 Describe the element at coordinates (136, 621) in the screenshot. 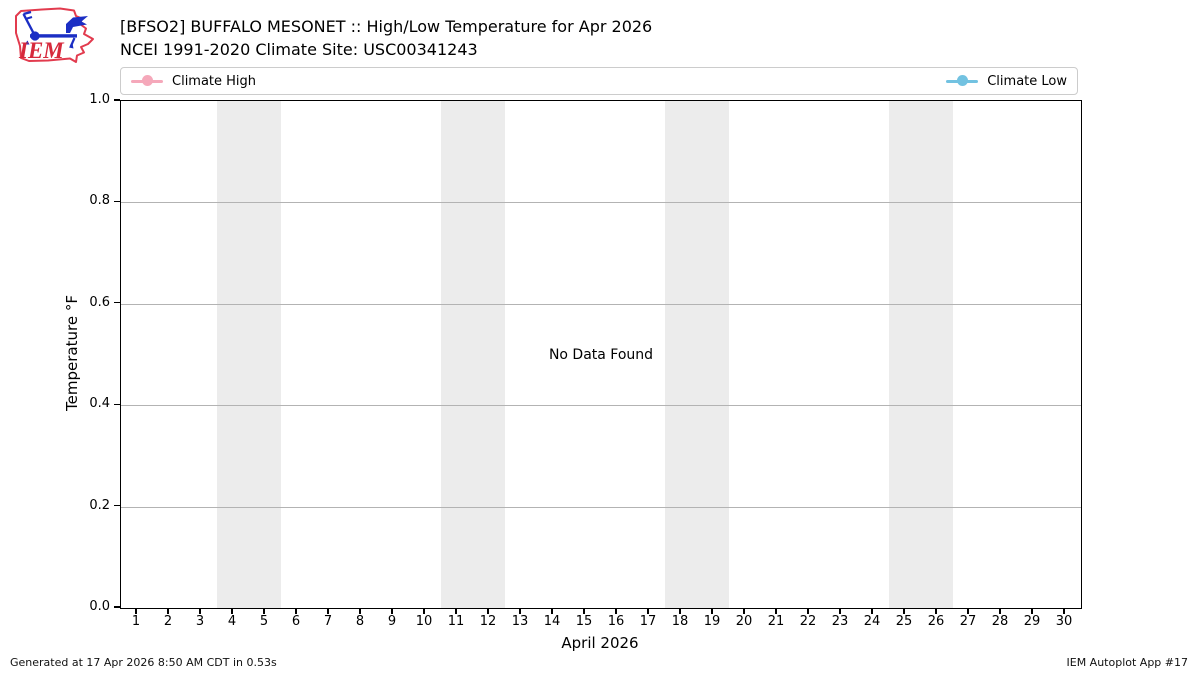

I see `x-tick-label: 1` at that location.